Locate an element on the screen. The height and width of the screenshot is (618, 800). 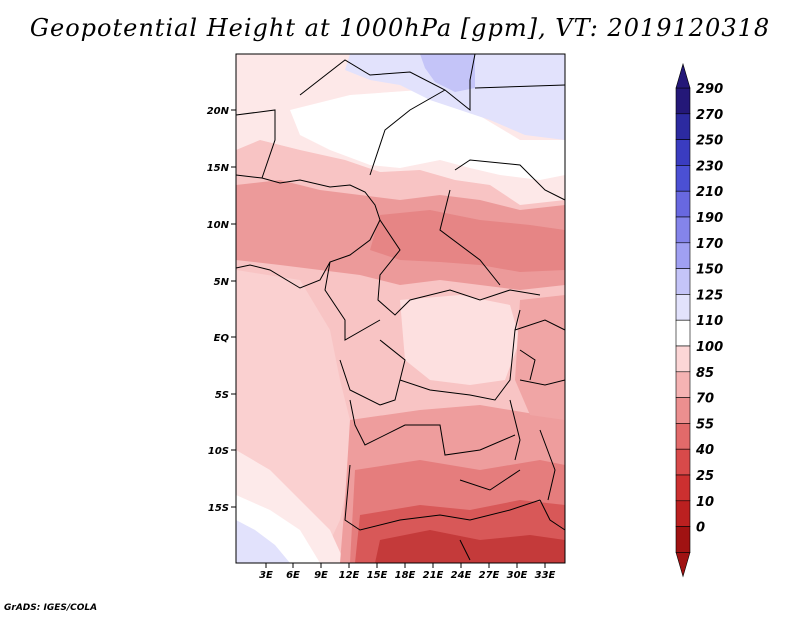
lon-label-30e: 30E is located at coordinates (517, 575).